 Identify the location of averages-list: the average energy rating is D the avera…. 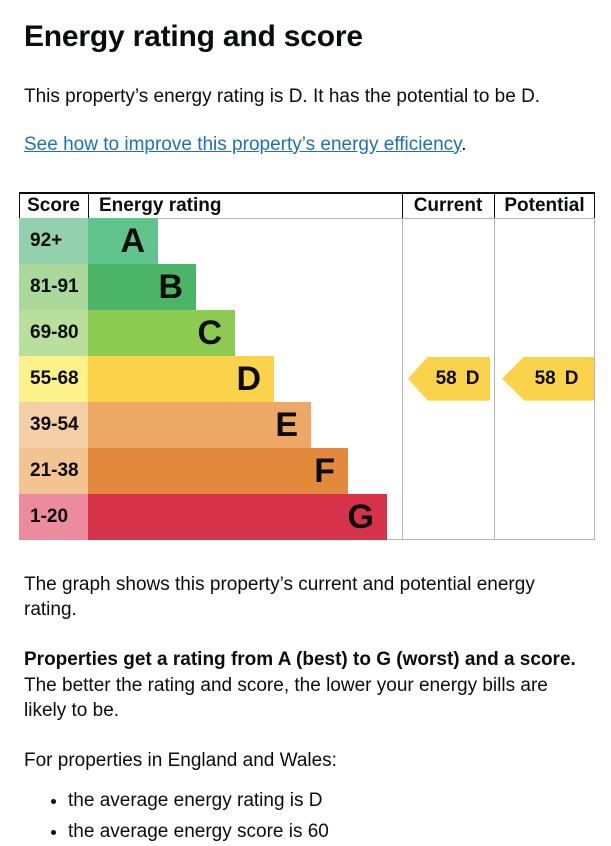
(305, 817).